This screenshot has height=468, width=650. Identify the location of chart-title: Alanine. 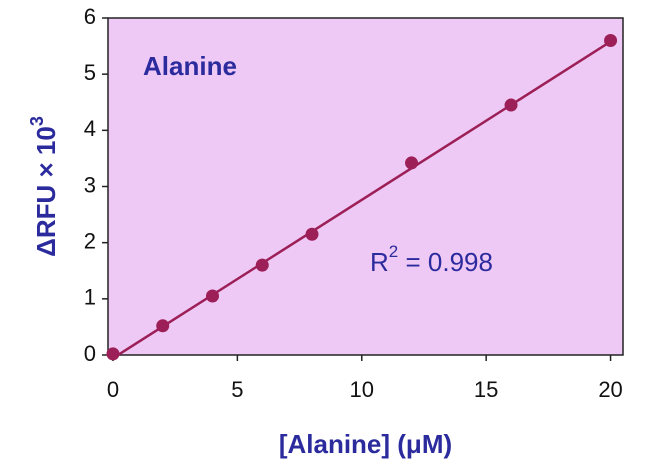
(190, 66).